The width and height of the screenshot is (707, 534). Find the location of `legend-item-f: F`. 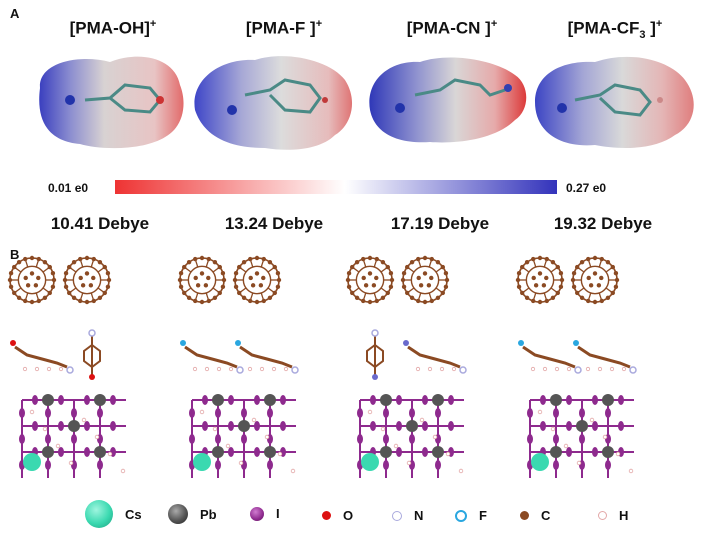

legend-item-f: F is located at coordinates (471, 515).